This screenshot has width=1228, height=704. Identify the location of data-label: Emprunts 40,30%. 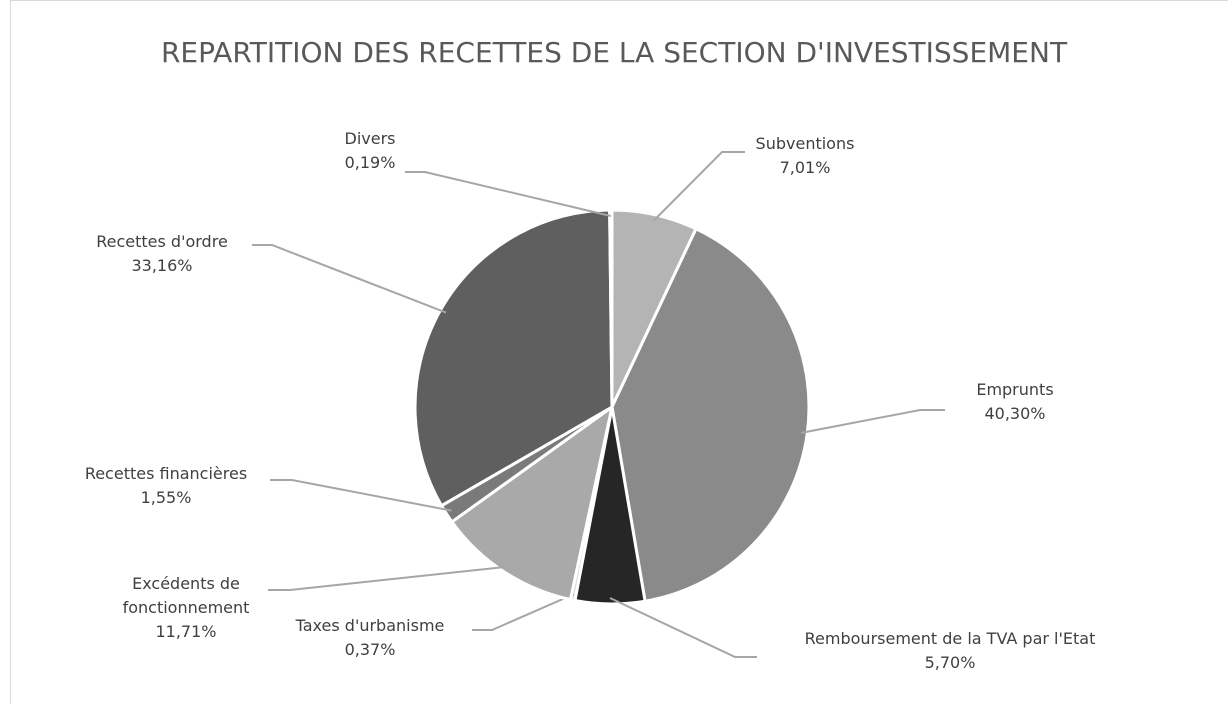
(1015, 402).